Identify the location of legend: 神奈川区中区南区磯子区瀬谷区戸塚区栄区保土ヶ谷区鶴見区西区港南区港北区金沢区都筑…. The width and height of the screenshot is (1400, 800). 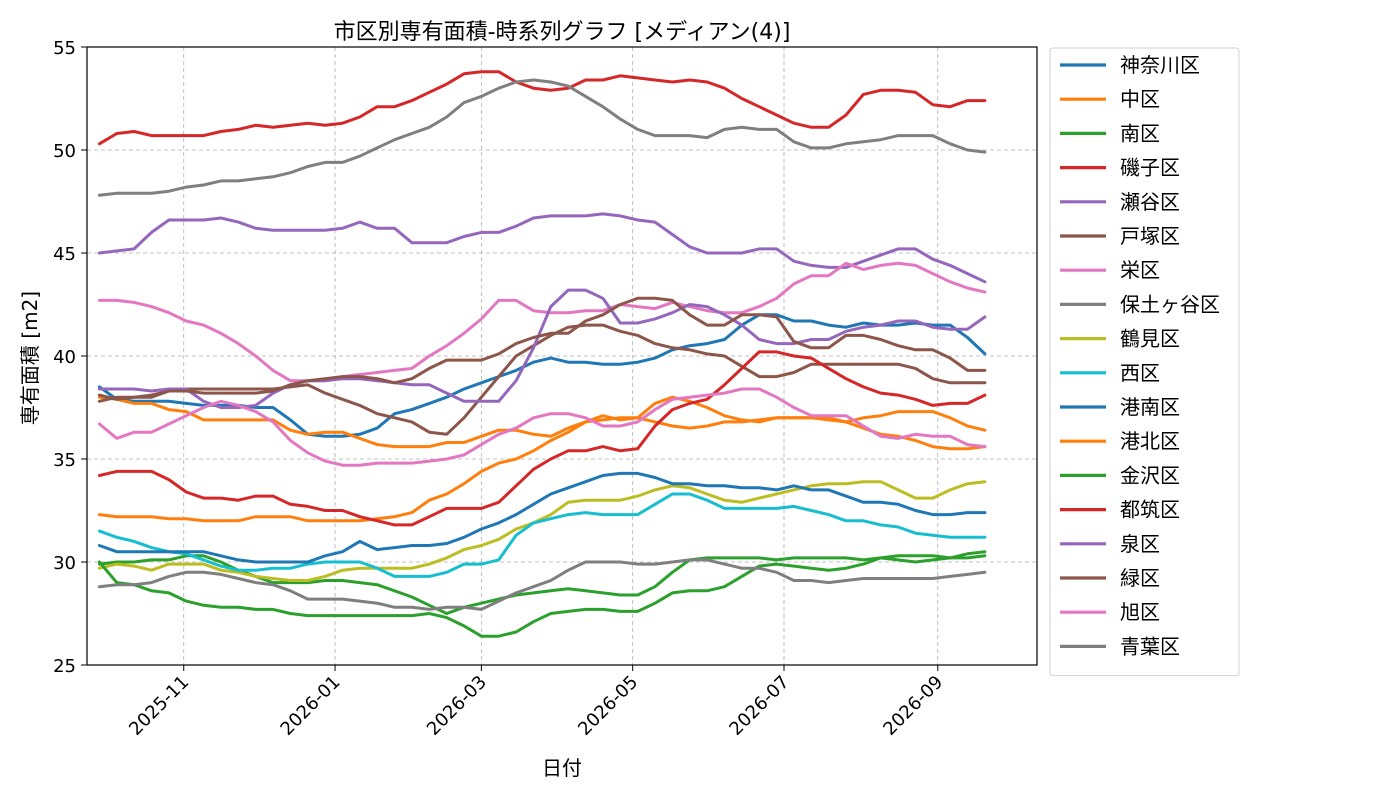
(1144, 362).